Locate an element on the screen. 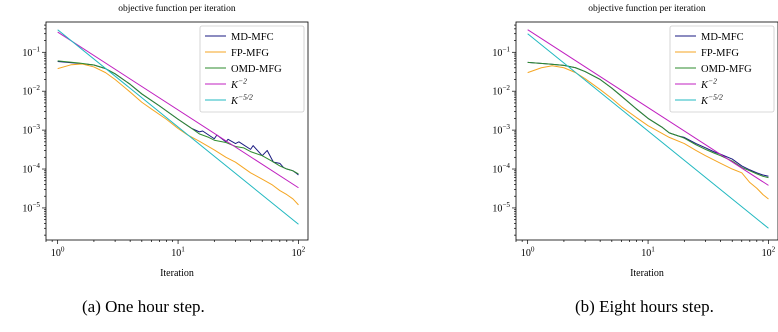 This screenshot has height=332, width=778. caption-a: (a) One hour step. is located at coordinates (143, 306).